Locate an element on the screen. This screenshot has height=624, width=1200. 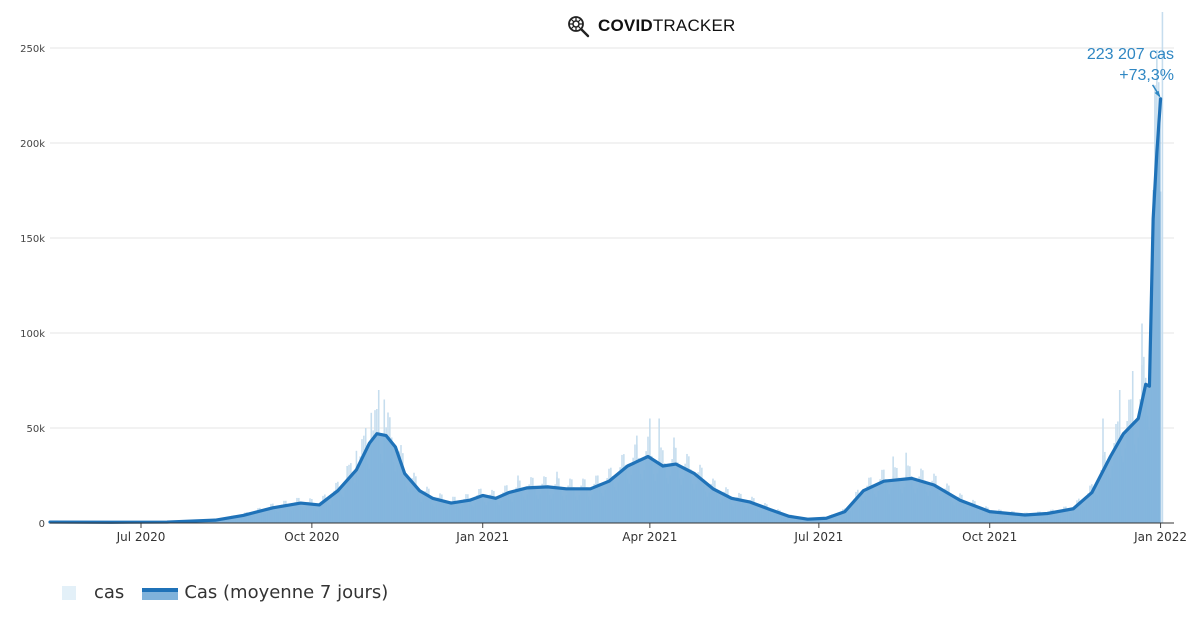
x-tick-label: Oct 2020 is located at coordinates (311, 537).